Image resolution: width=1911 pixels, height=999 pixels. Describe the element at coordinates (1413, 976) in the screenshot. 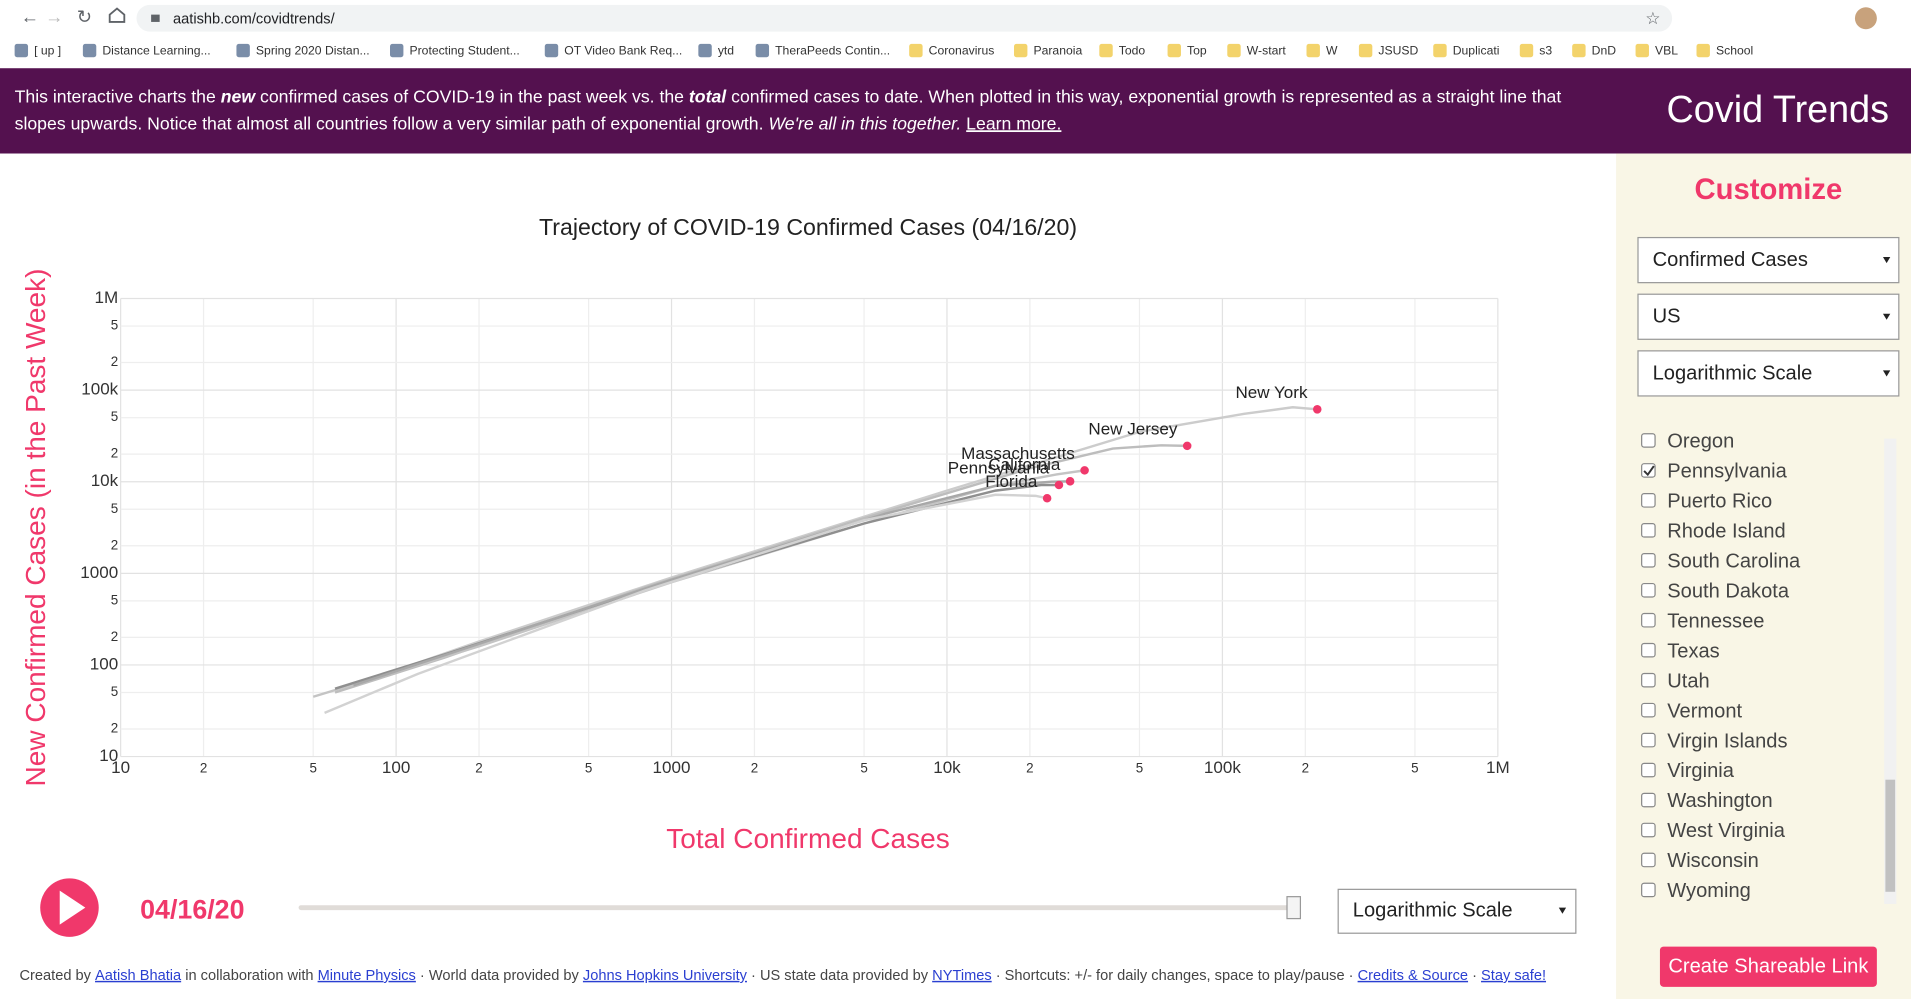

I see `link: Credits & Source` at that location.